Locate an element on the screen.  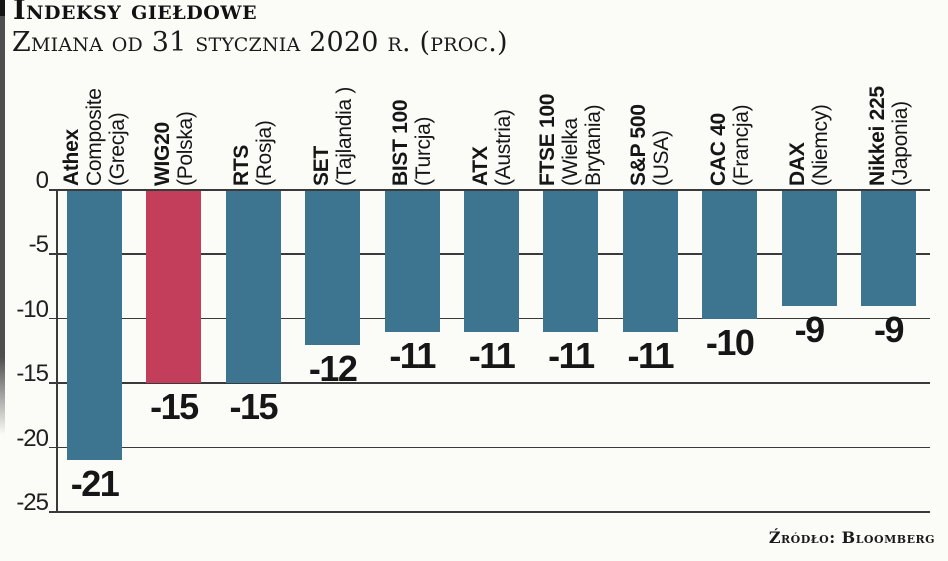
bar-value-label: -12 is located at coordinates (333, 368).